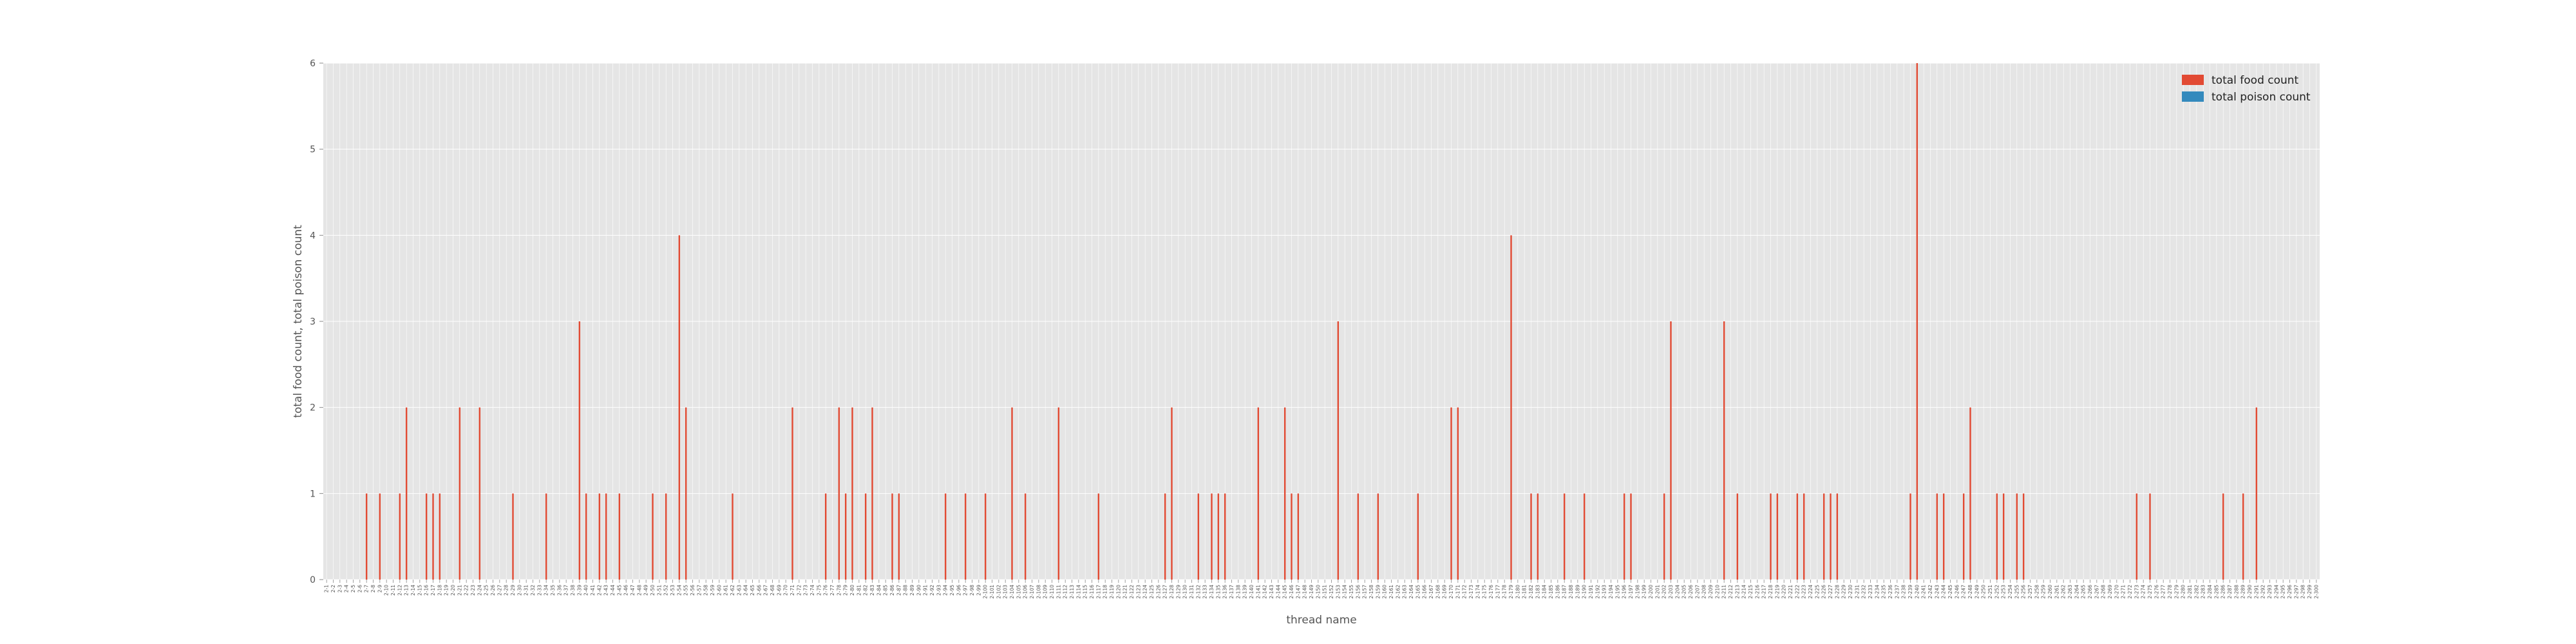 This screenshot has width=2576, height=644. Describe the element at coordinates (799, 590) in the screenshot. I see `x-tick-label: 2-72` at that location.